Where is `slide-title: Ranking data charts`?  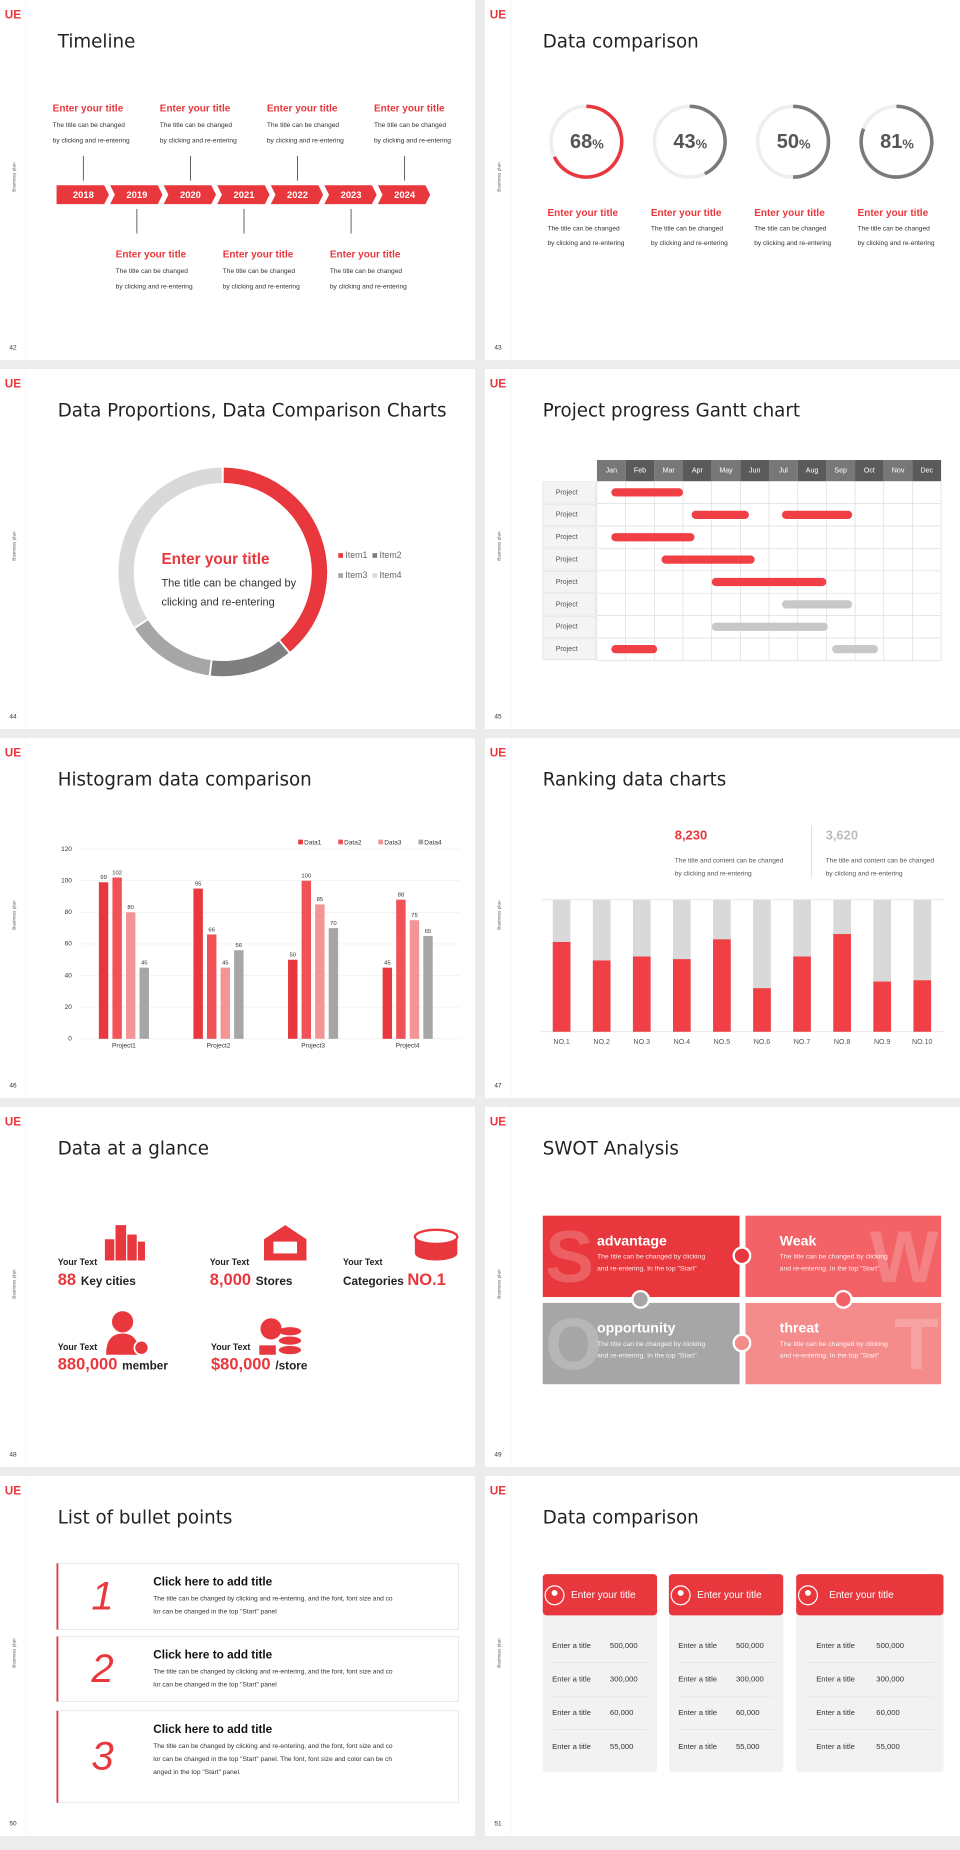 slide-title: Ranking data charts is located at coordinates (634, 780).